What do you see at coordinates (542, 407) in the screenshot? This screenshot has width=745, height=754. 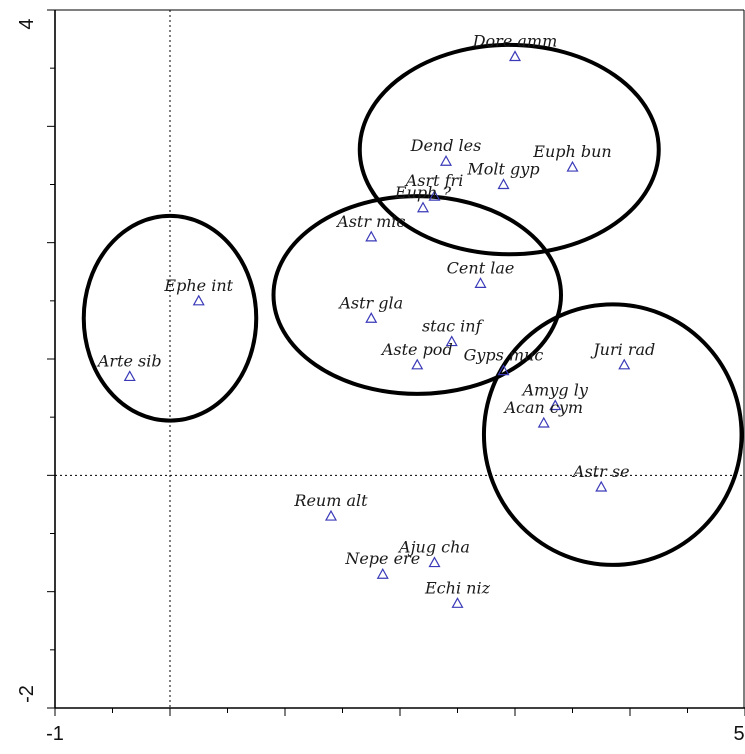 I see `data-point-label: Acan cym` at bounding box center [542, 407].